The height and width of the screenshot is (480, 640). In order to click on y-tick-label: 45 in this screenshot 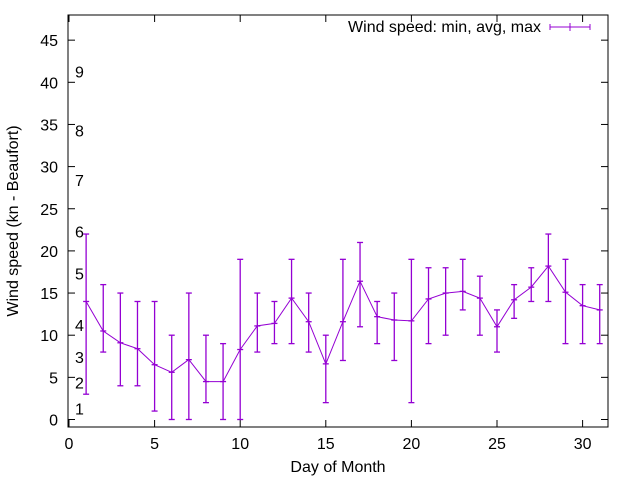, I will do `click(49, 41)`.